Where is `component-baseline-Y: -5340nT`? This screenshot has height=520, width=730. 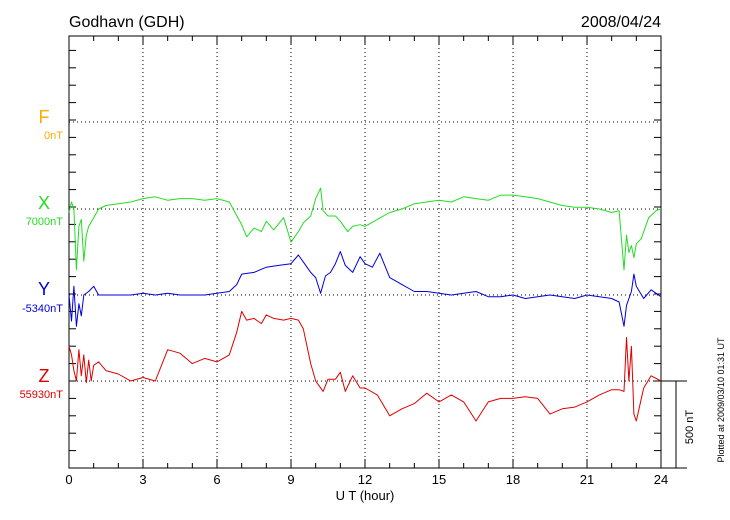
component-baseline-Y: -5340nT is located at coordinates (42, 309).